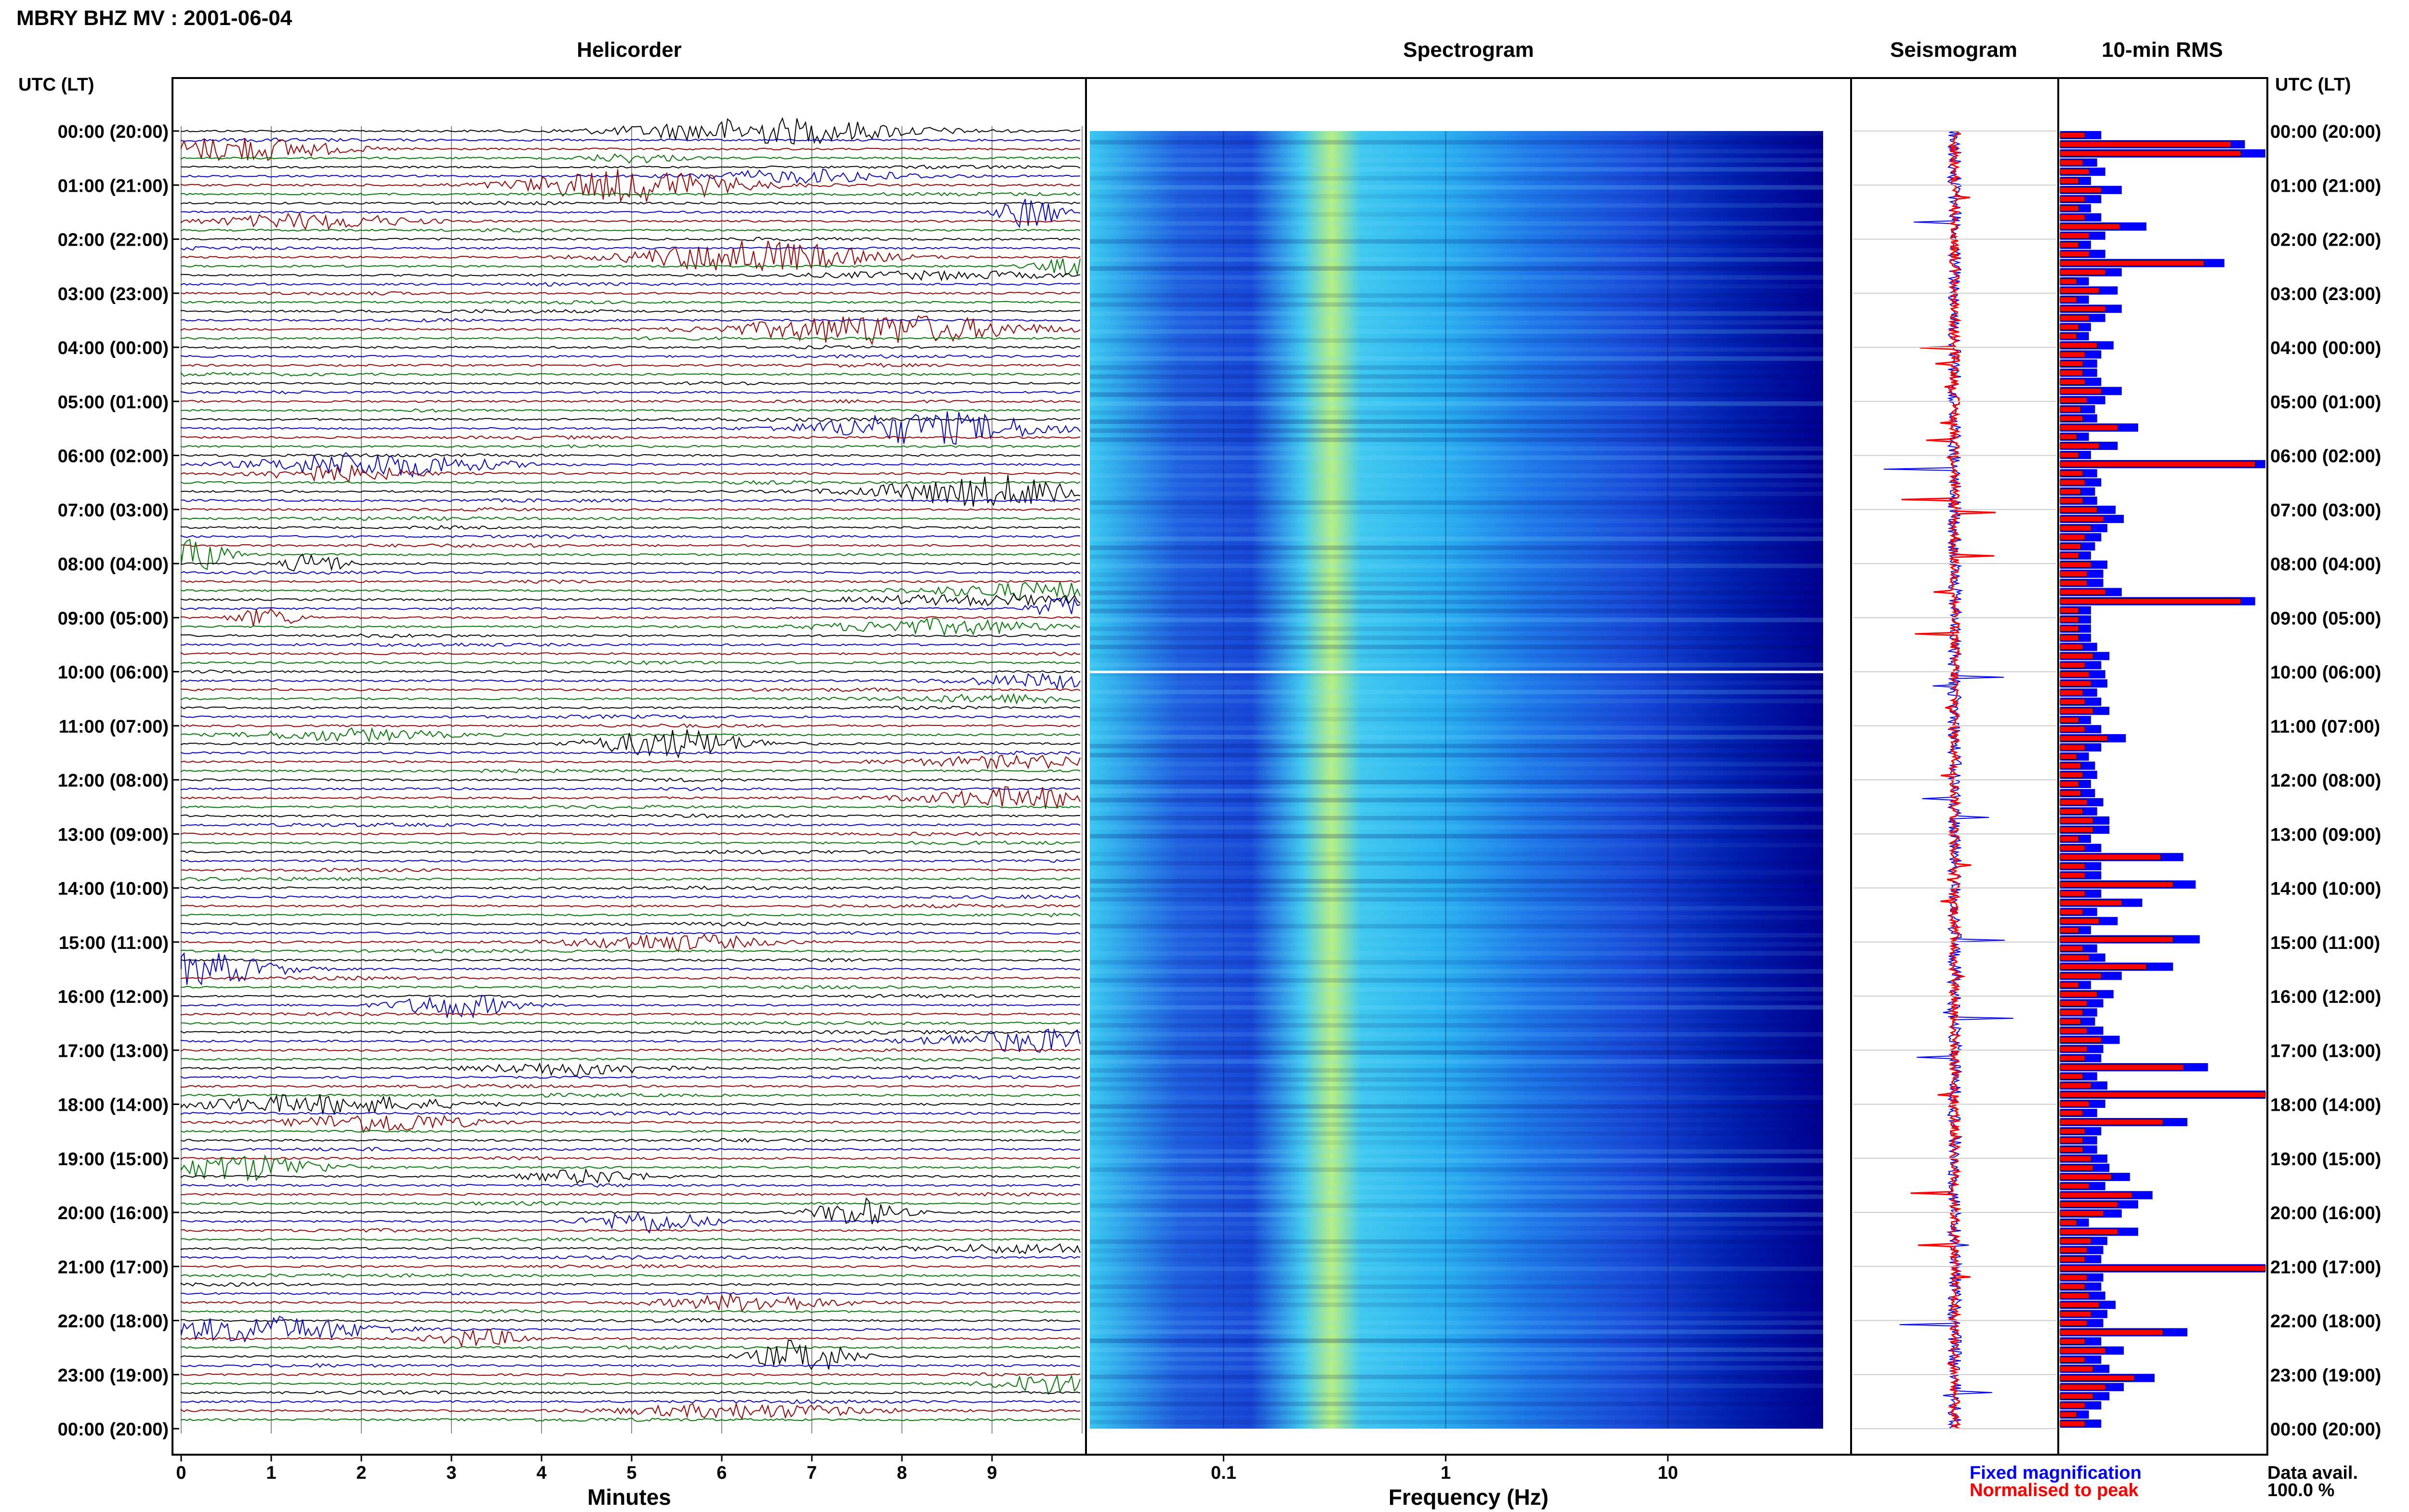 The image size is (2409, 1512). I want to click on time-label-left: 14:00 (10:00), so click(113, 889).